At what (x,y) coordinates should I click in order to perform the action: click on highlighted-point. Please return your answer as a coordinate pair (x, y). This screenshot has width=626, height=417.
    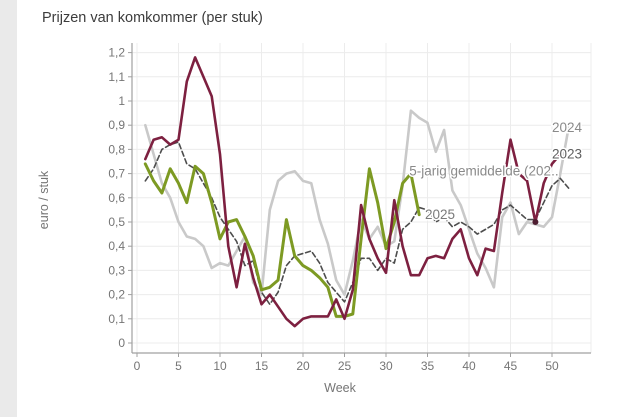
    Looking at the image, I should click on (535, 222).